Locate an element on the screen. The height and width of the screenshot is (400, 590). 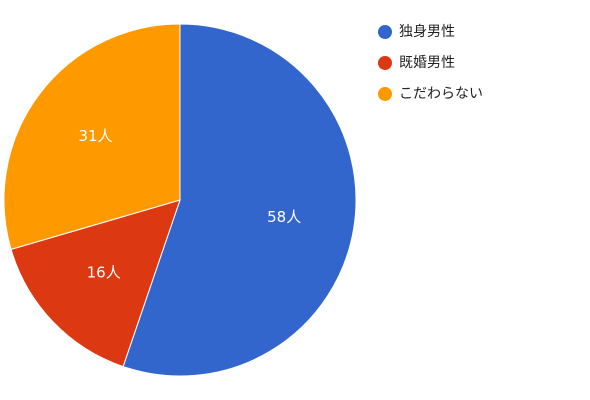
slice-label: 31人 is located at coordinates (95, 136).